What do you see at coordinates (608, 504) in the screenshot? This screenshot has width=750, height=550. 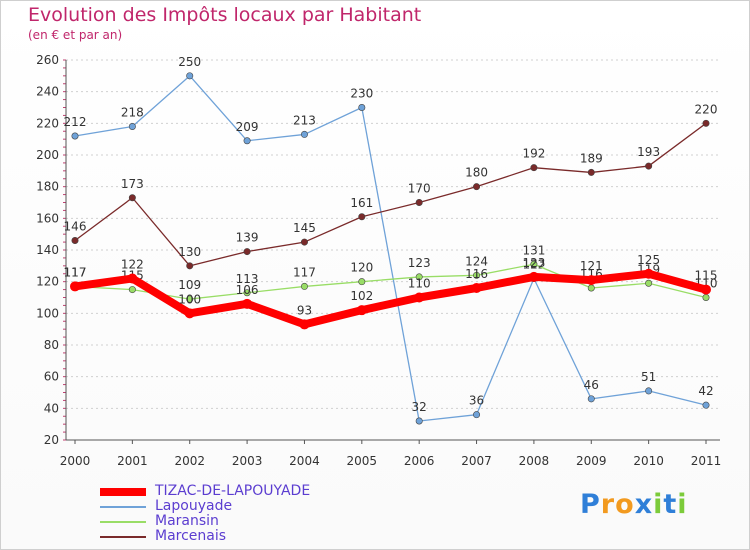 I see `logo-letter: r` at bounding box center [608, 504].